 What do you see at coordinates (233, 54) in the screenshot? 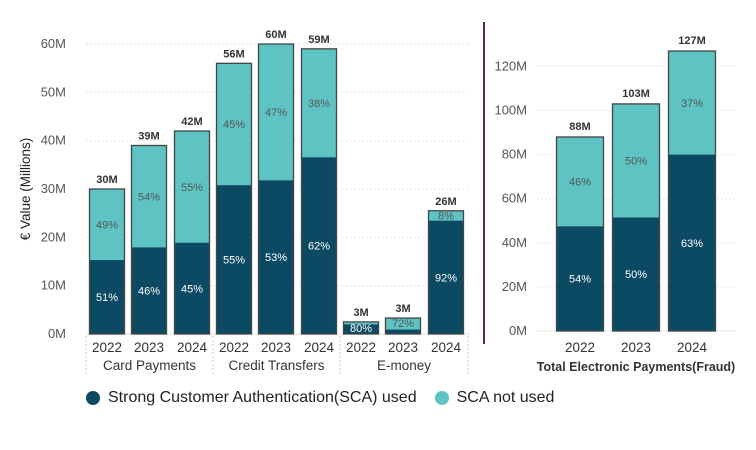
I see `data-label-total: 56M` at bounding box center [233, 54].